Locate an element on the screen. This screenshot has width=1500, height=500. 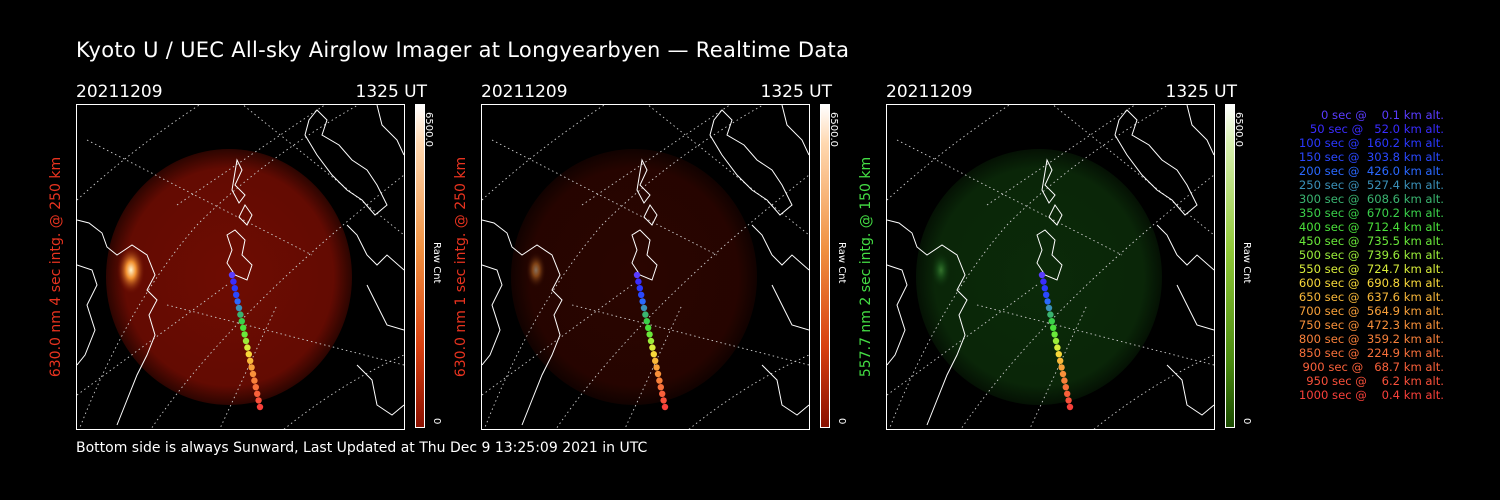
legend-entry: 50 sec @ 52.0 km alt. is located at coordinates (1373, 129).